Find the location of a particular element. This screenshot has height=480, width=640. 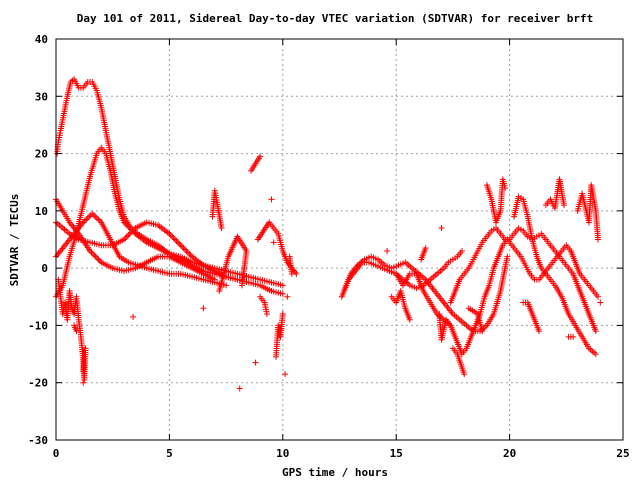

y-tick-label: 40 is located at coordinates (41, 39).